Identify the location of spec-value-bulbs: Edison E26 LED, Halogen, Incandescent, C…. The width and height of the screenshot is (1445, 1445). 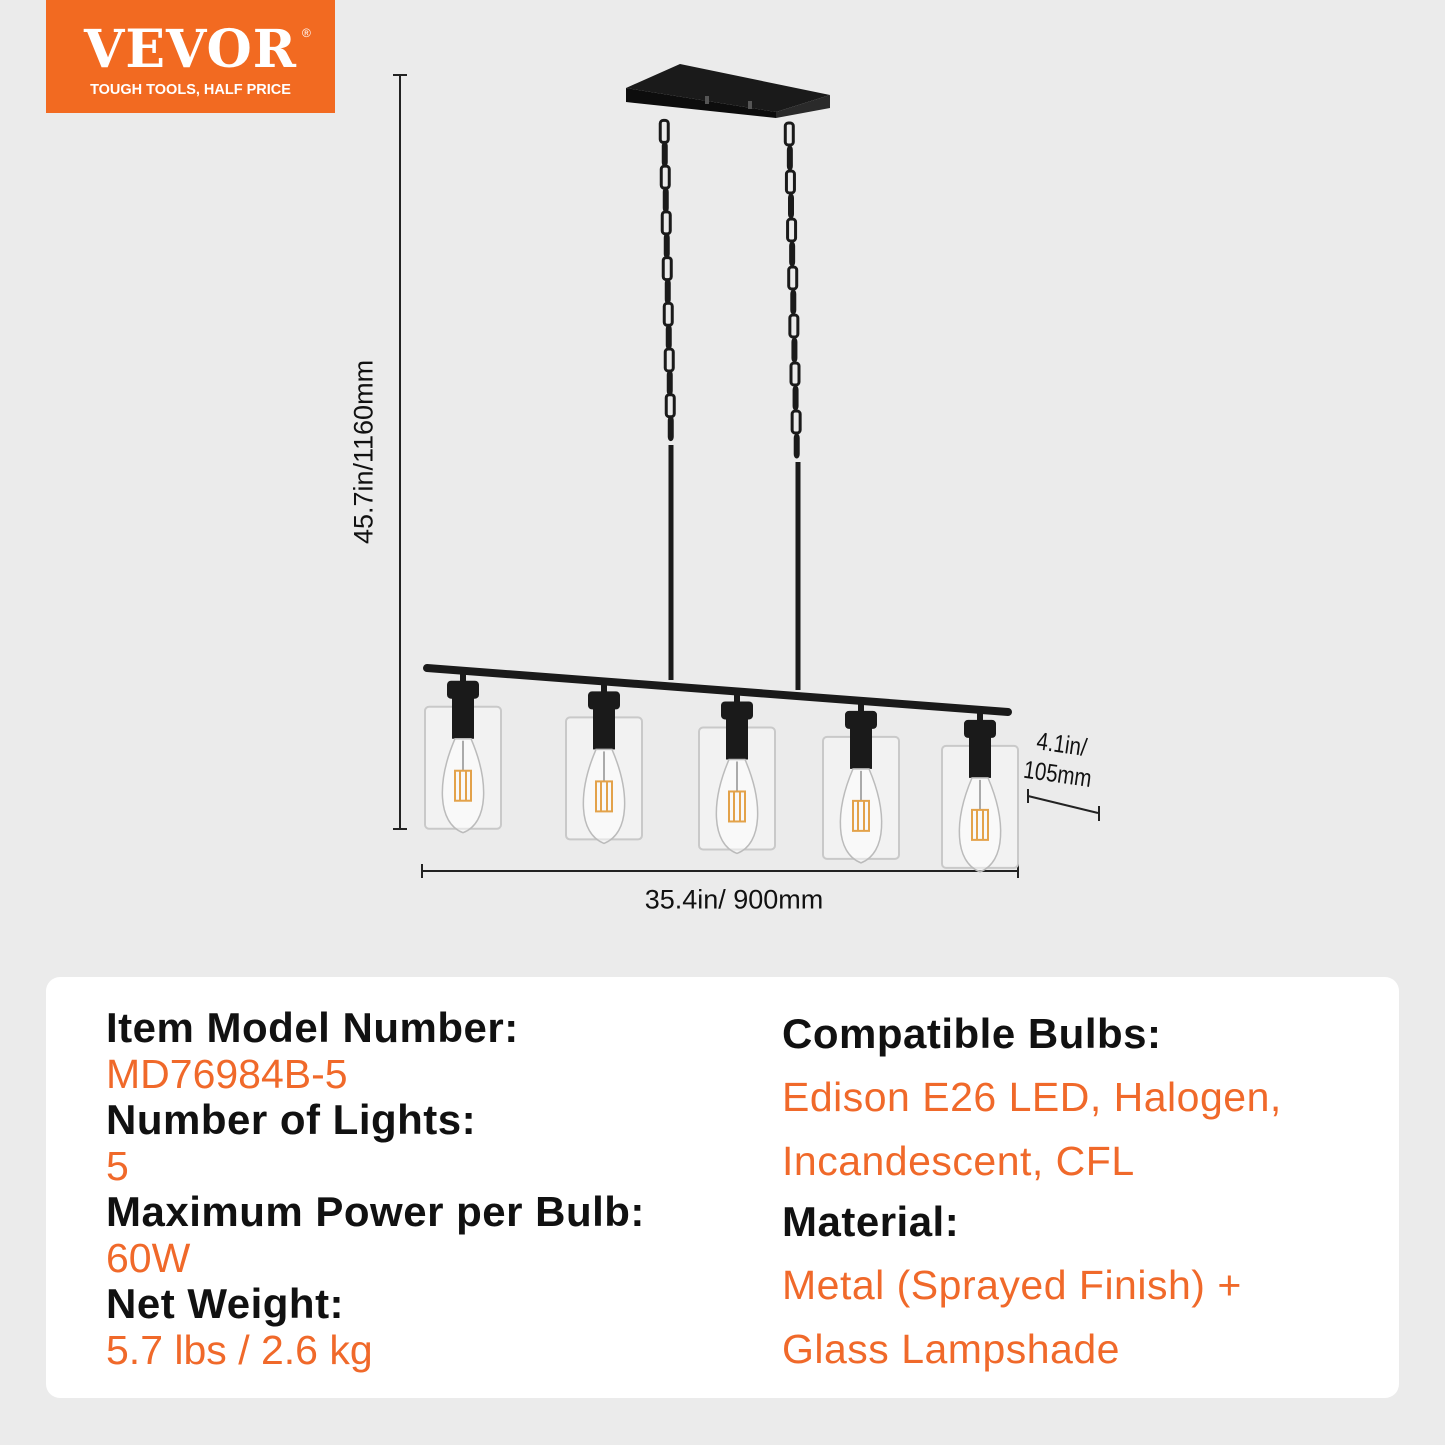
(1032, 1129).